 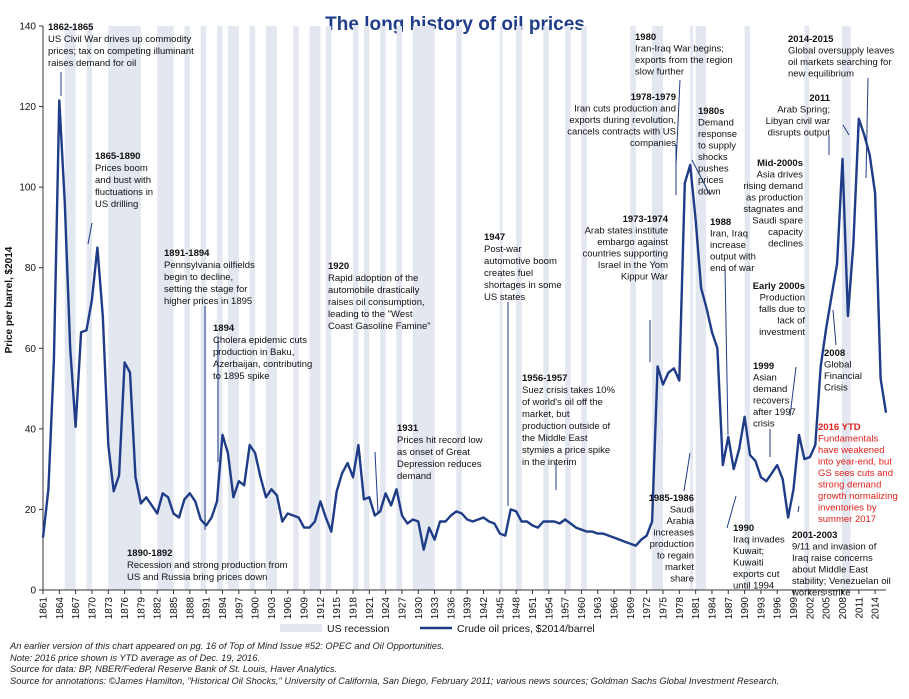 I want to click on x-tick-label: 2008, so click(x=843, y=608).